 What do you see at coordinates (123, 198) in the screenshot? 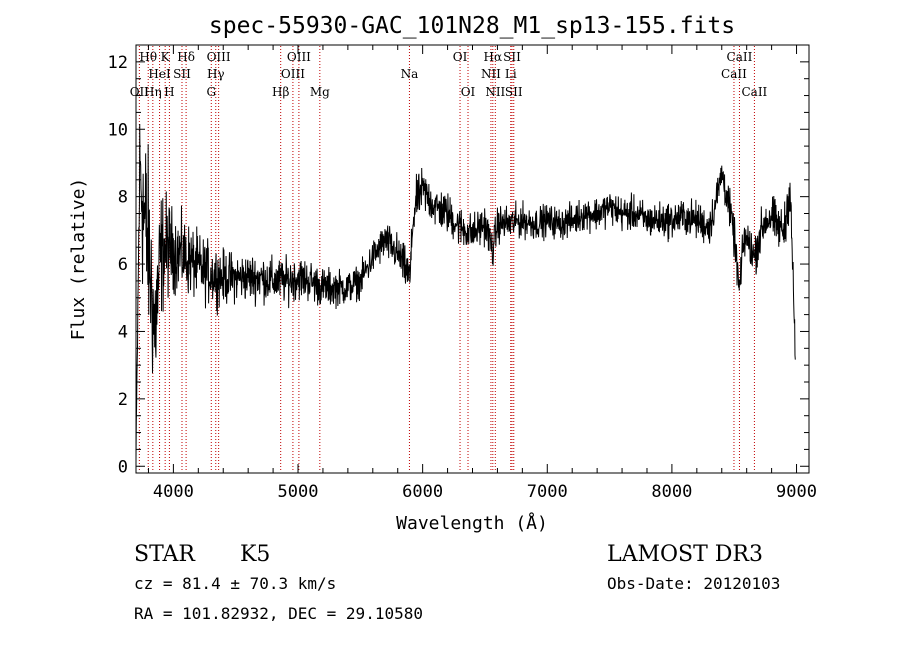
I see `y-tick-label: 8` at bounding box center [123, 198].